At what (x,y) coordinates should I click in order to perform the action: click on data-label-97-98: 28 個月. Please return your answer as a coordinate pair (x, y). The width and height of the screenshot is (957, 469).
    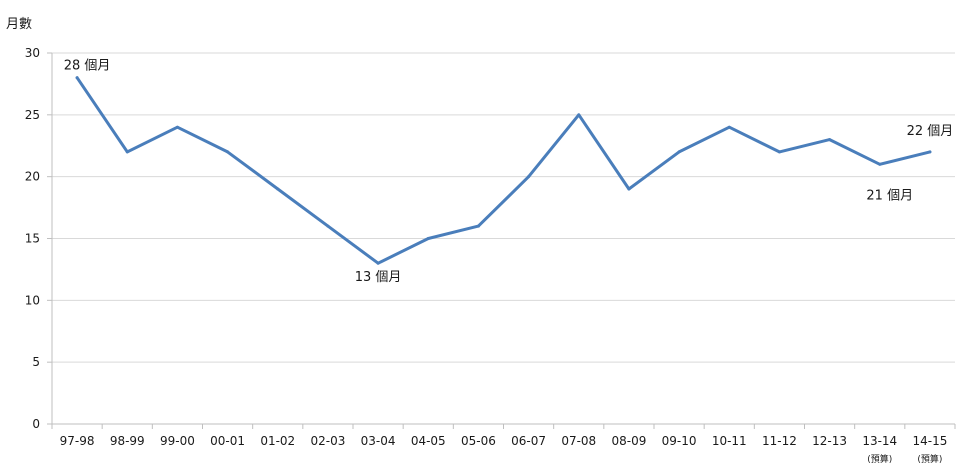
    Looking at the image, I should click on (87, 66).